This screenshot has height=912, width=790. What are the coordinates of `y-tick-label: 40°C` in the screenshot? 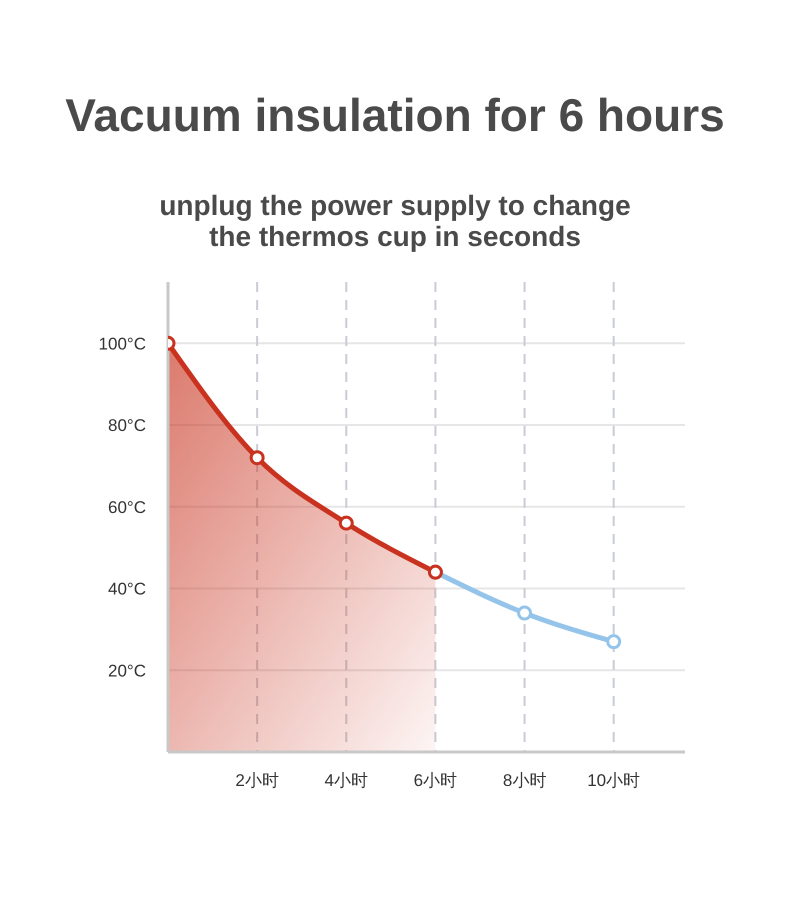 It's located at (127, 589).